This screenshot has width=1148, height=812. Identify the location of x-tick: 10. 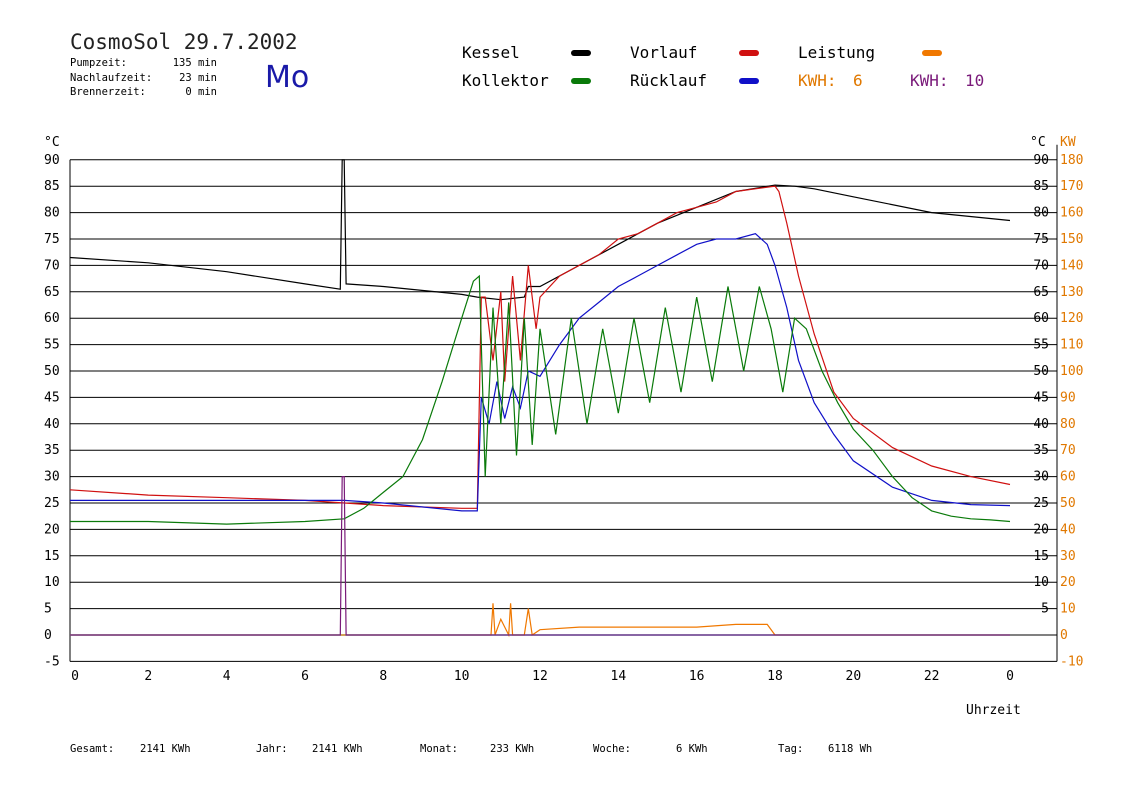
(462, 676).